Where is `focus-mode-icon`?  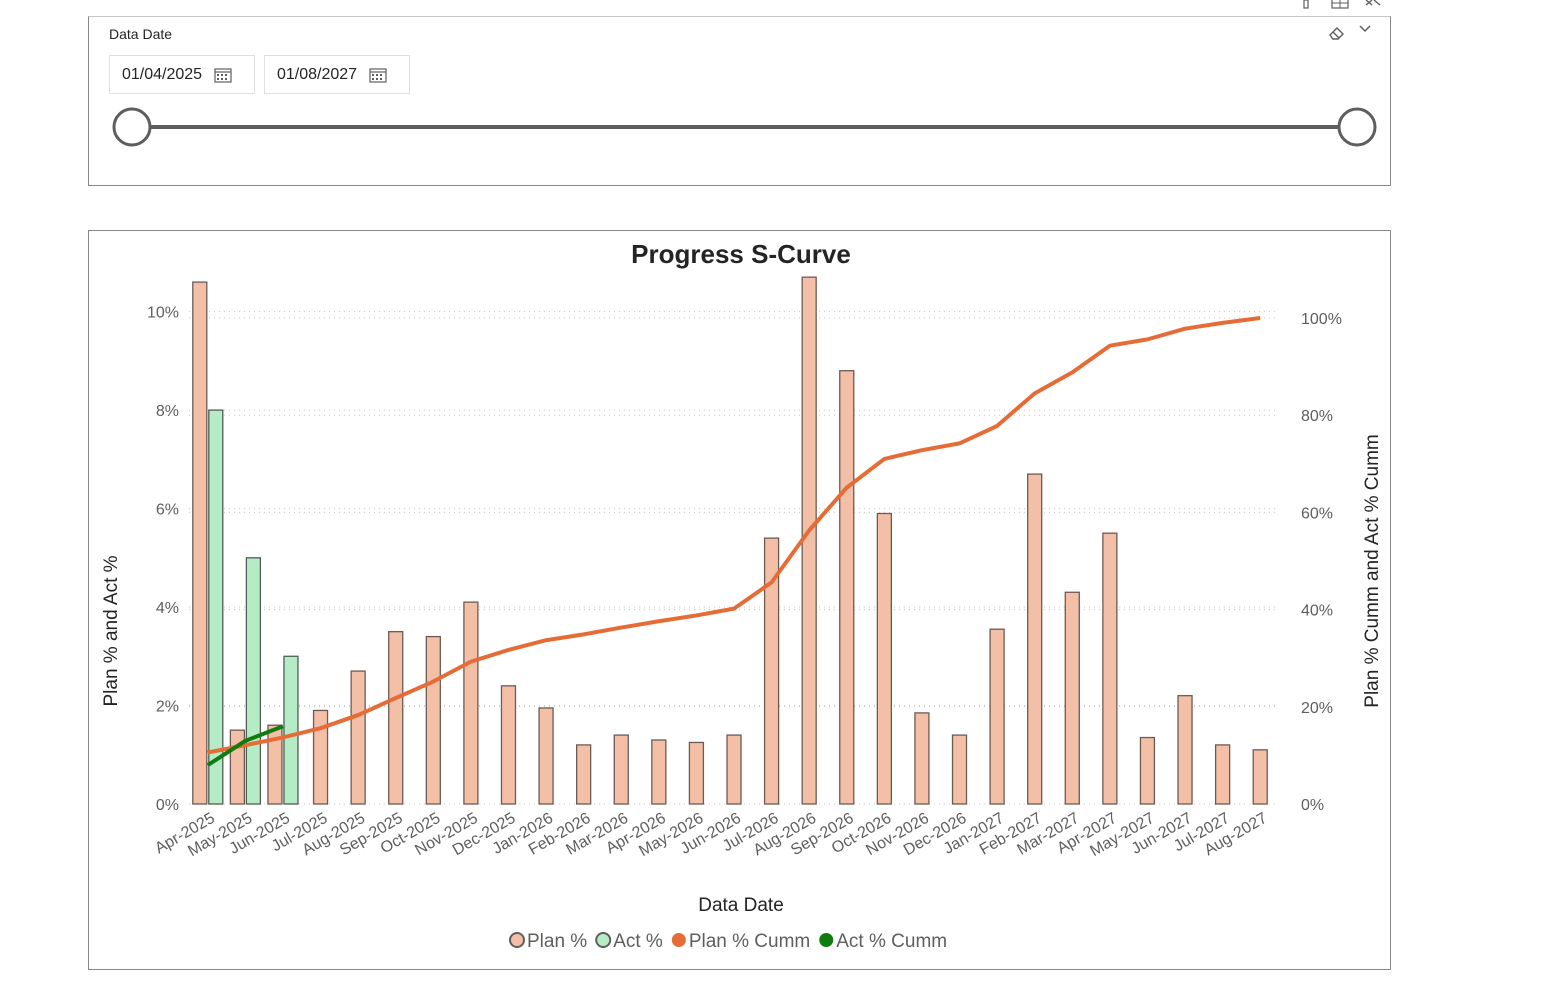 focus-mode-icon is located at coordinates (1340, 4).